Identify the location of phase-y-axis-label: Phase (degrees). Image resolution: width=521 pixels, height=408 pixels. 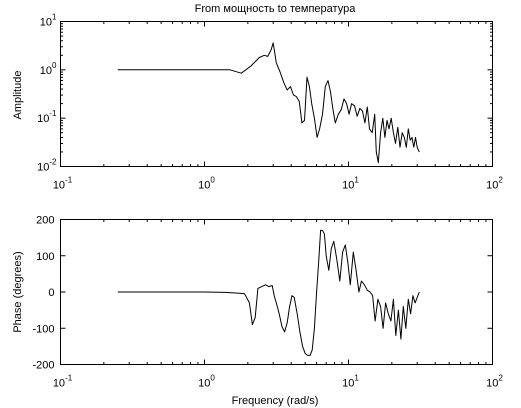
(18, 291).